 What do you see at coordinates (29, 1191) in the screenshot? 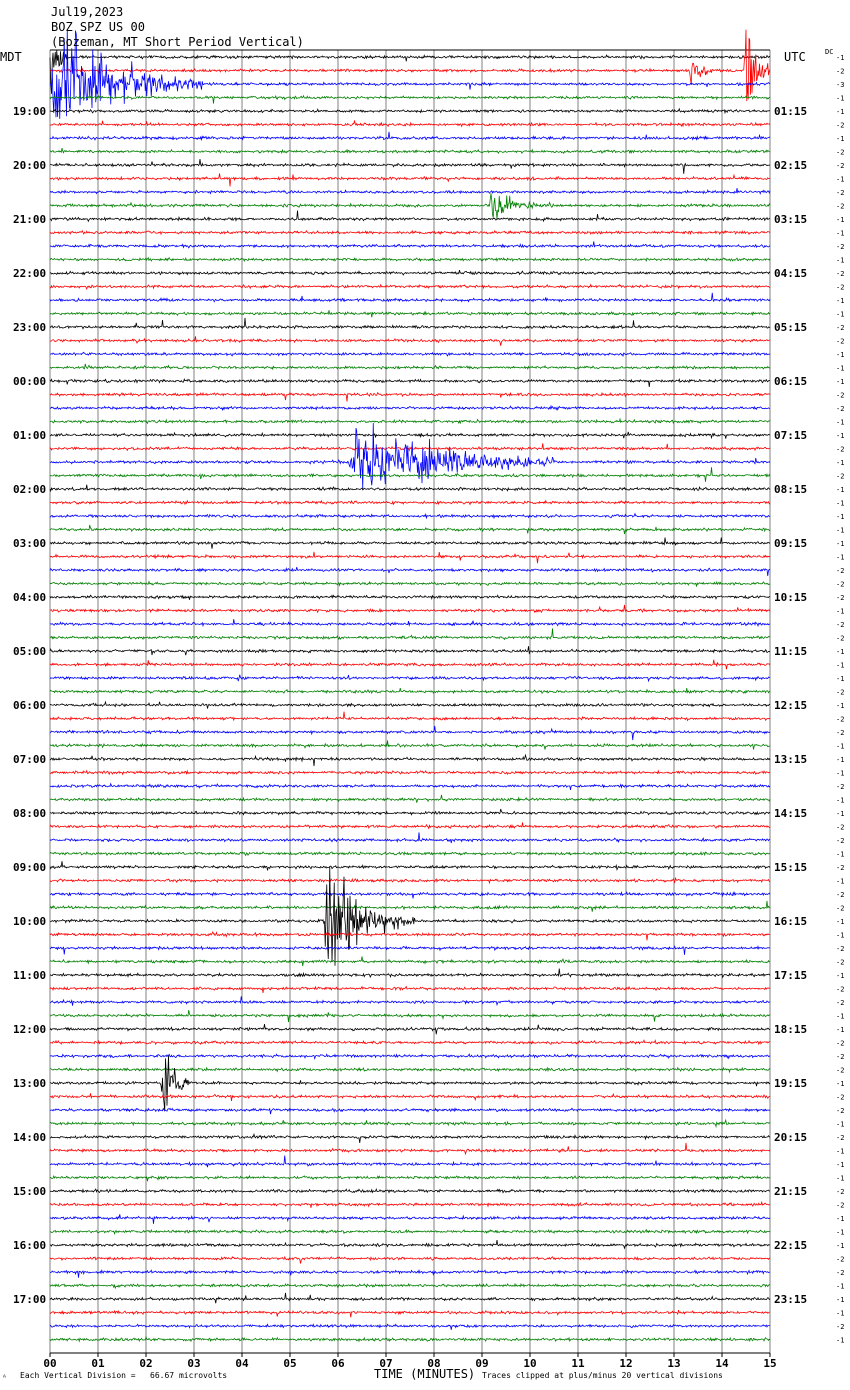
I see `left-hour-label: 15:00` at bounding box center [29, 1191].